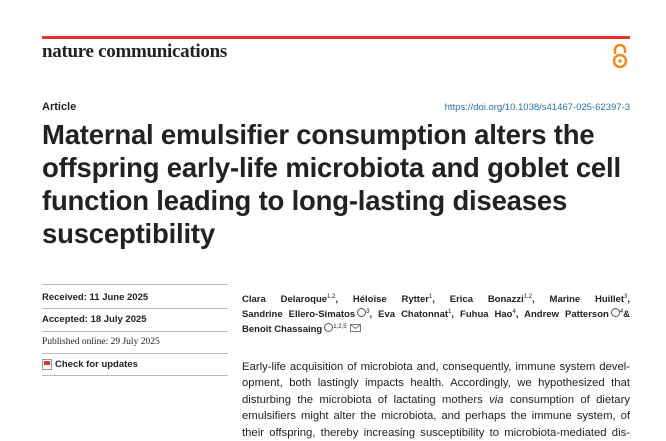 This screenshot has height=441, width=666. I want to click on author: Andrew Patterson 4&, so click(577, 314).